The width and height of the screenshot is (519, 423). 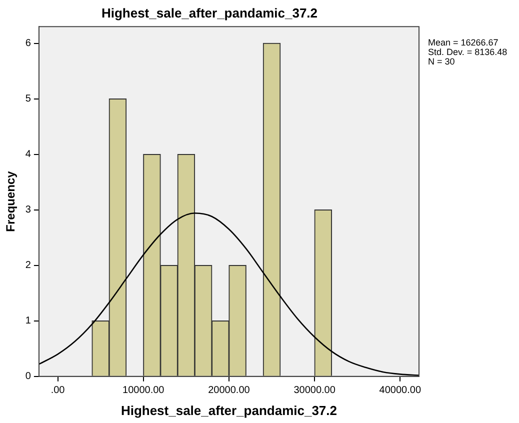 I want to click on text: Std. Dev. = 8136.48, so click(x=468, y=52).